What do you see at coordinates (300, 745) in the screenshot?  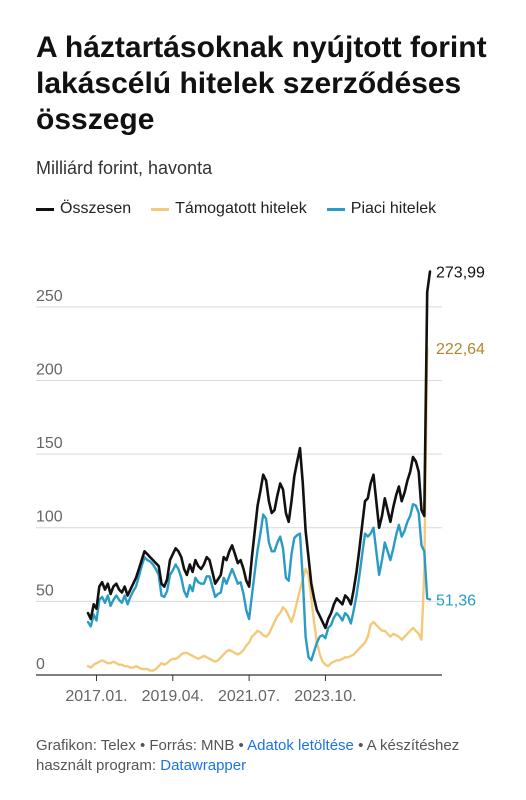 I see `download-data-link: Adatok letöltése` at bounding box center [300, 745].